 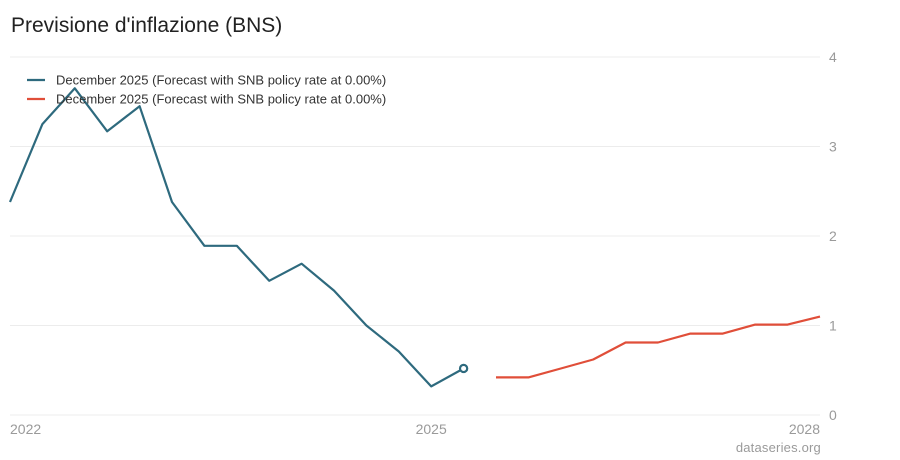 I want to click on y-tick-label: 4, so click(x=833, y=57).